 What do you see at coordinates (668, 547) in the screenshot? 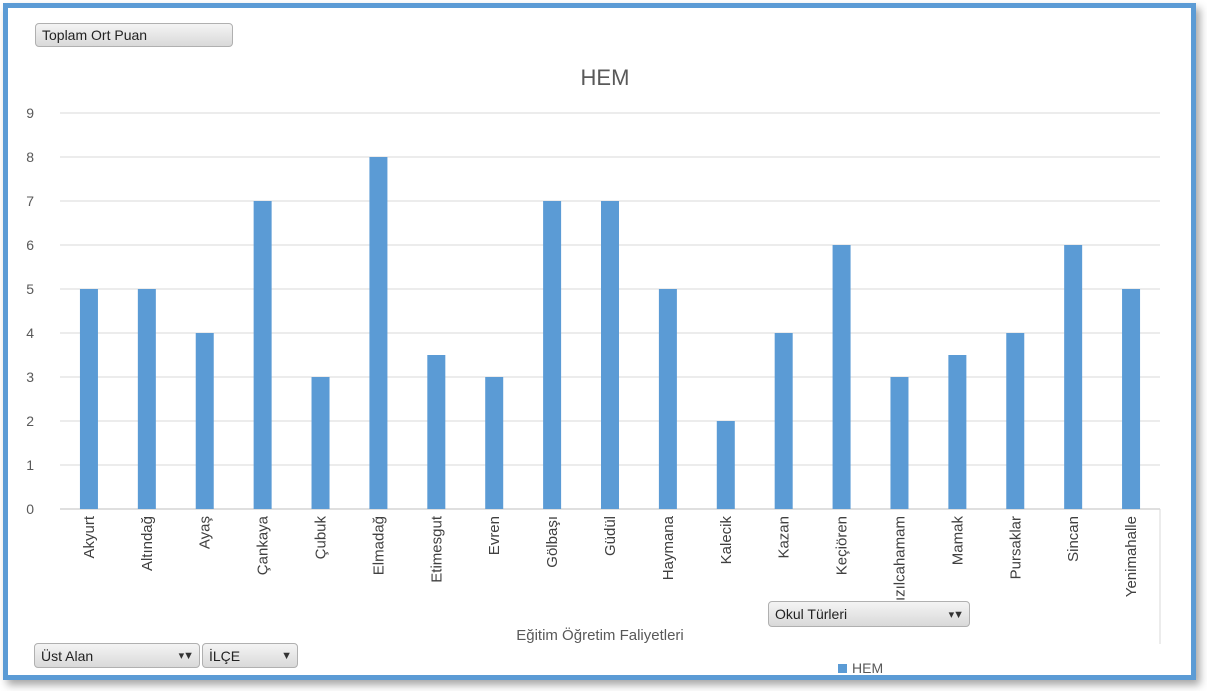
I see `x-tick-label: Haymana` at bounding box center [668, 547].